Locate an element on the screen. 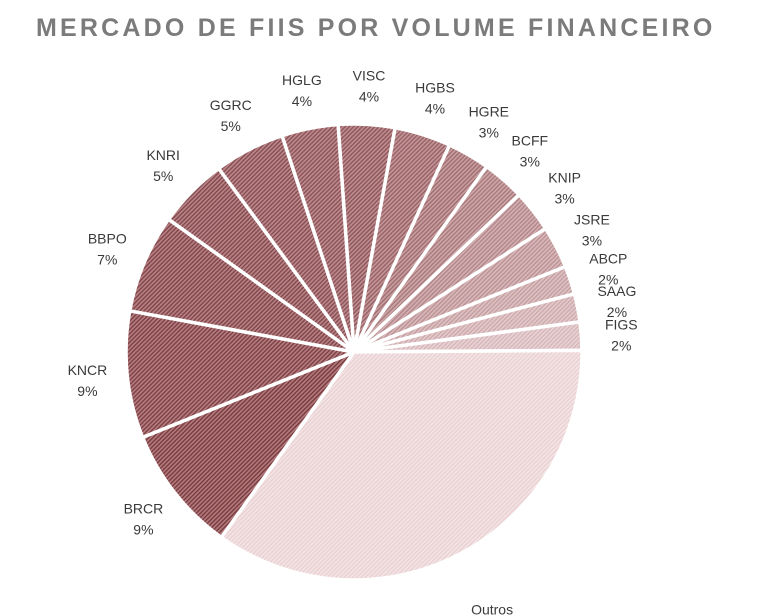 The width and height of the screenshot is (758, 616). pie-label-ggrc: GGRC 5% is located at coordinates (231, 115).